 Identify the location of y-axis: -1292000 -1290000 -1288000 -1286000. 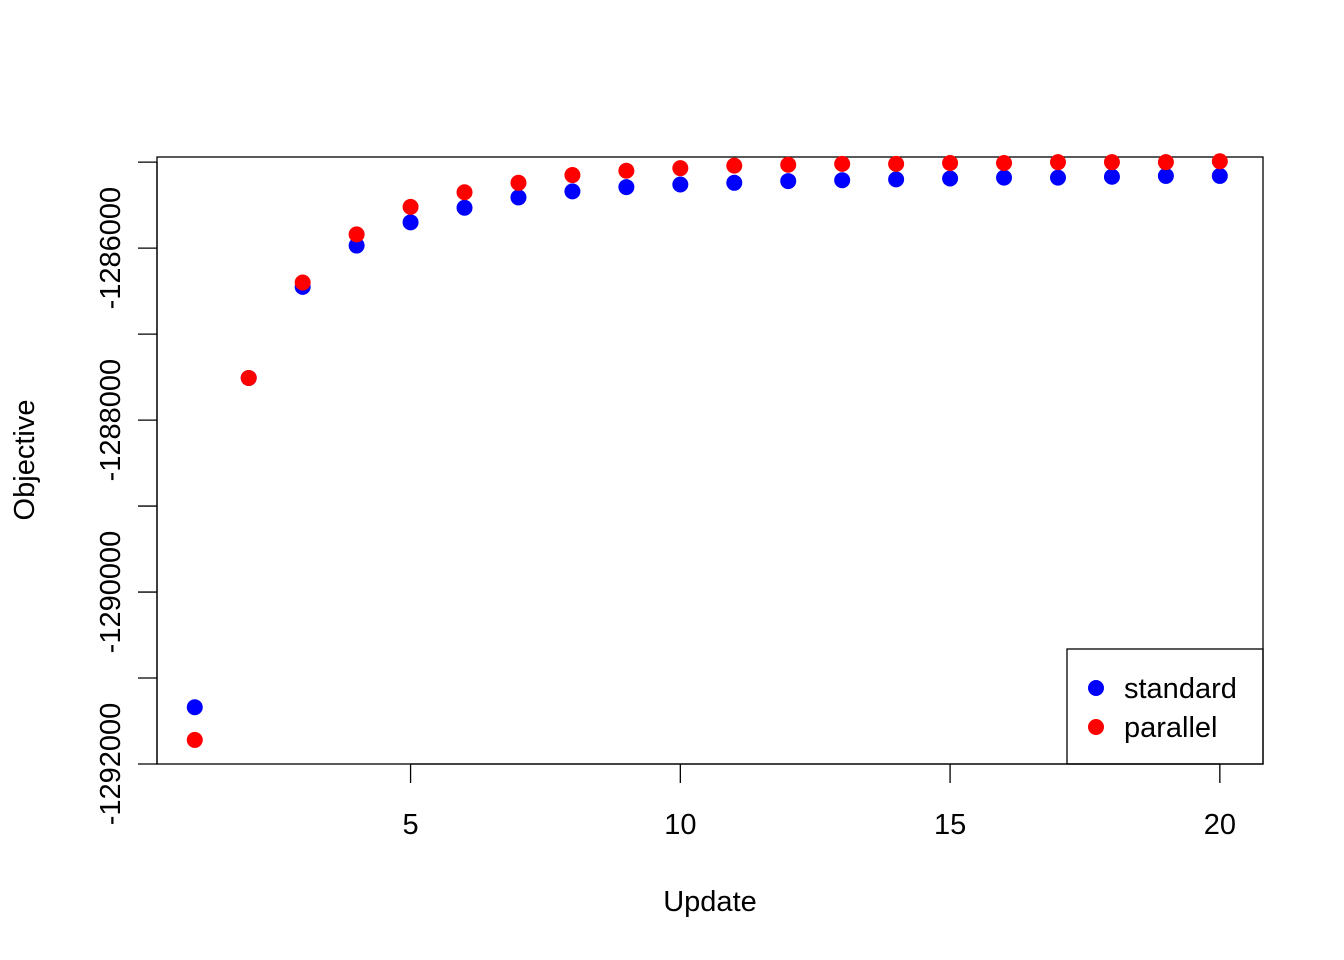
(126, 493).